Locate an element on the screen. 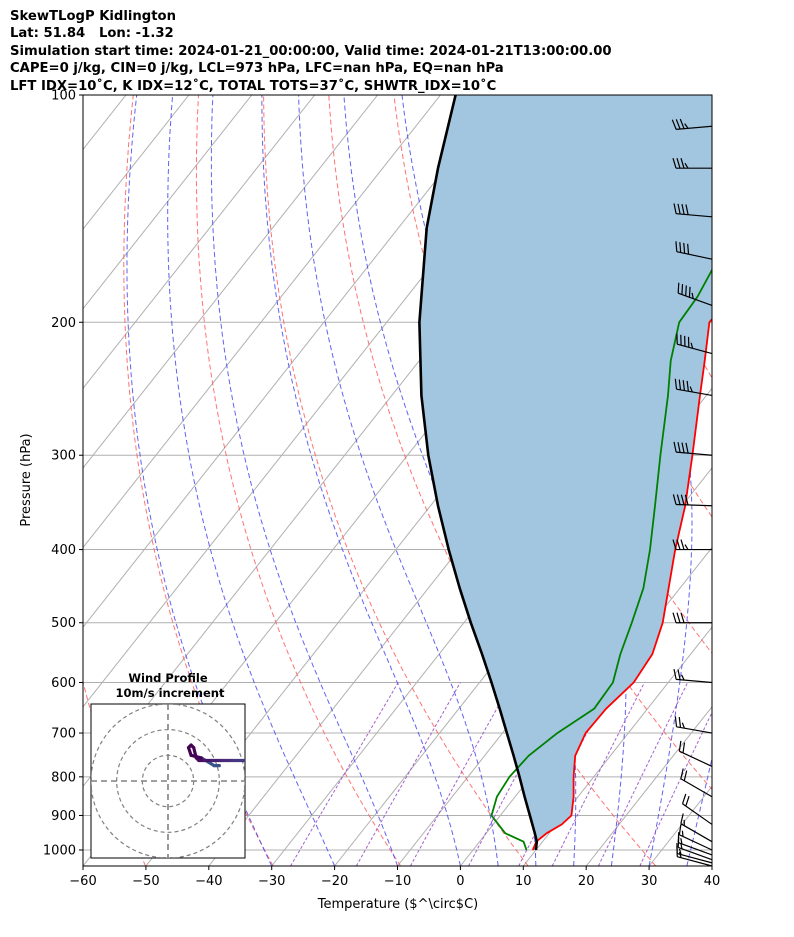 The height and width of the screenshot is (937, 794). y-tick-label: 600 is located at coordinates (63, 683).